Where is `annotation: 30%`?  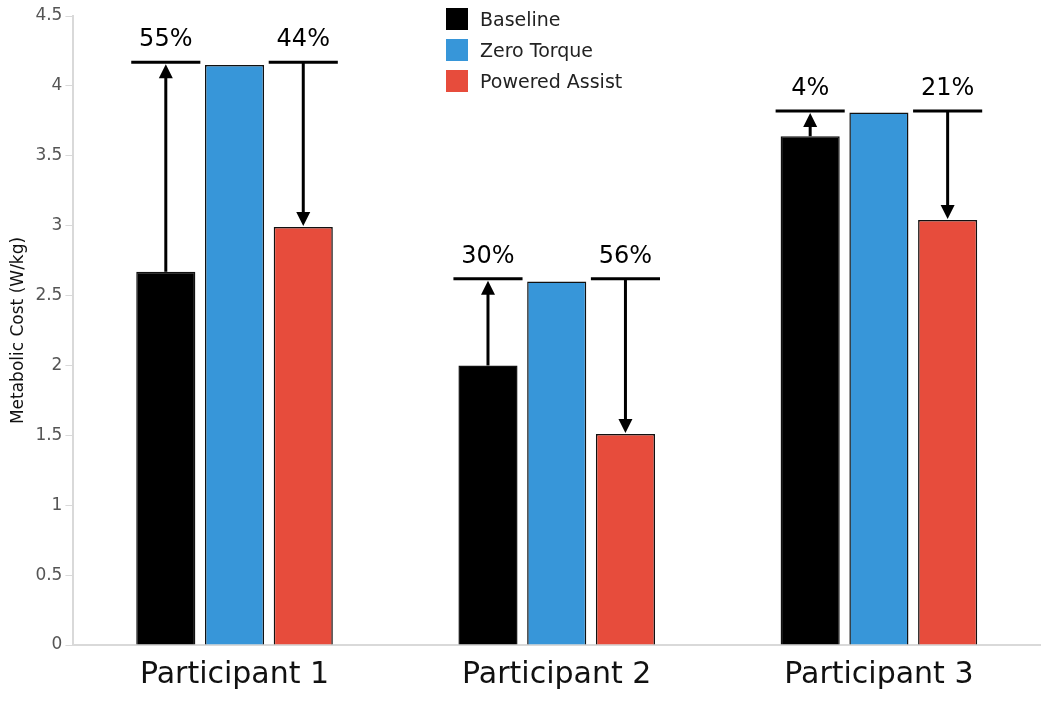
annotation: 30% is located at coordinates (488, 255).